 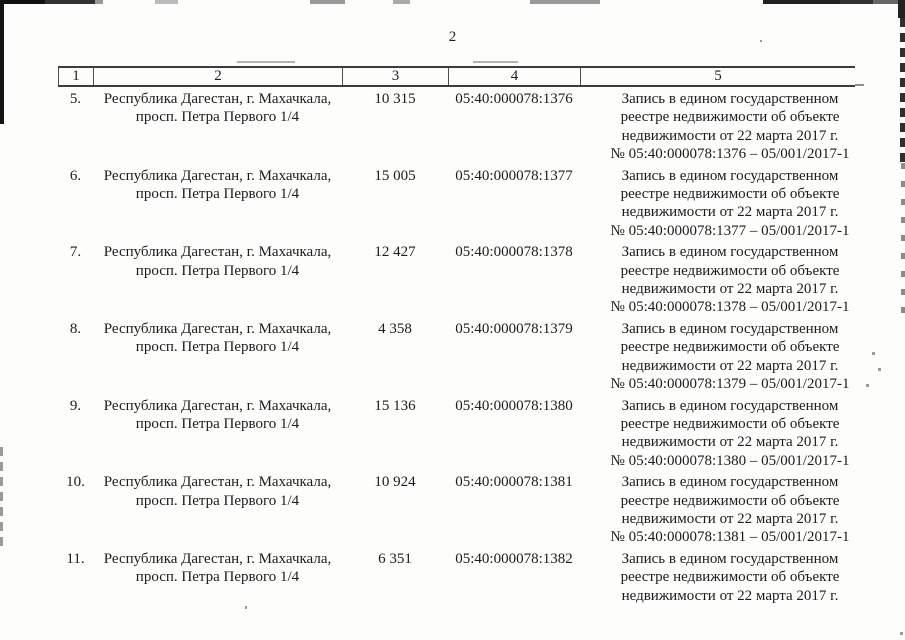 I want to click on area-cell: 12 427, so click(x=395, y=252).